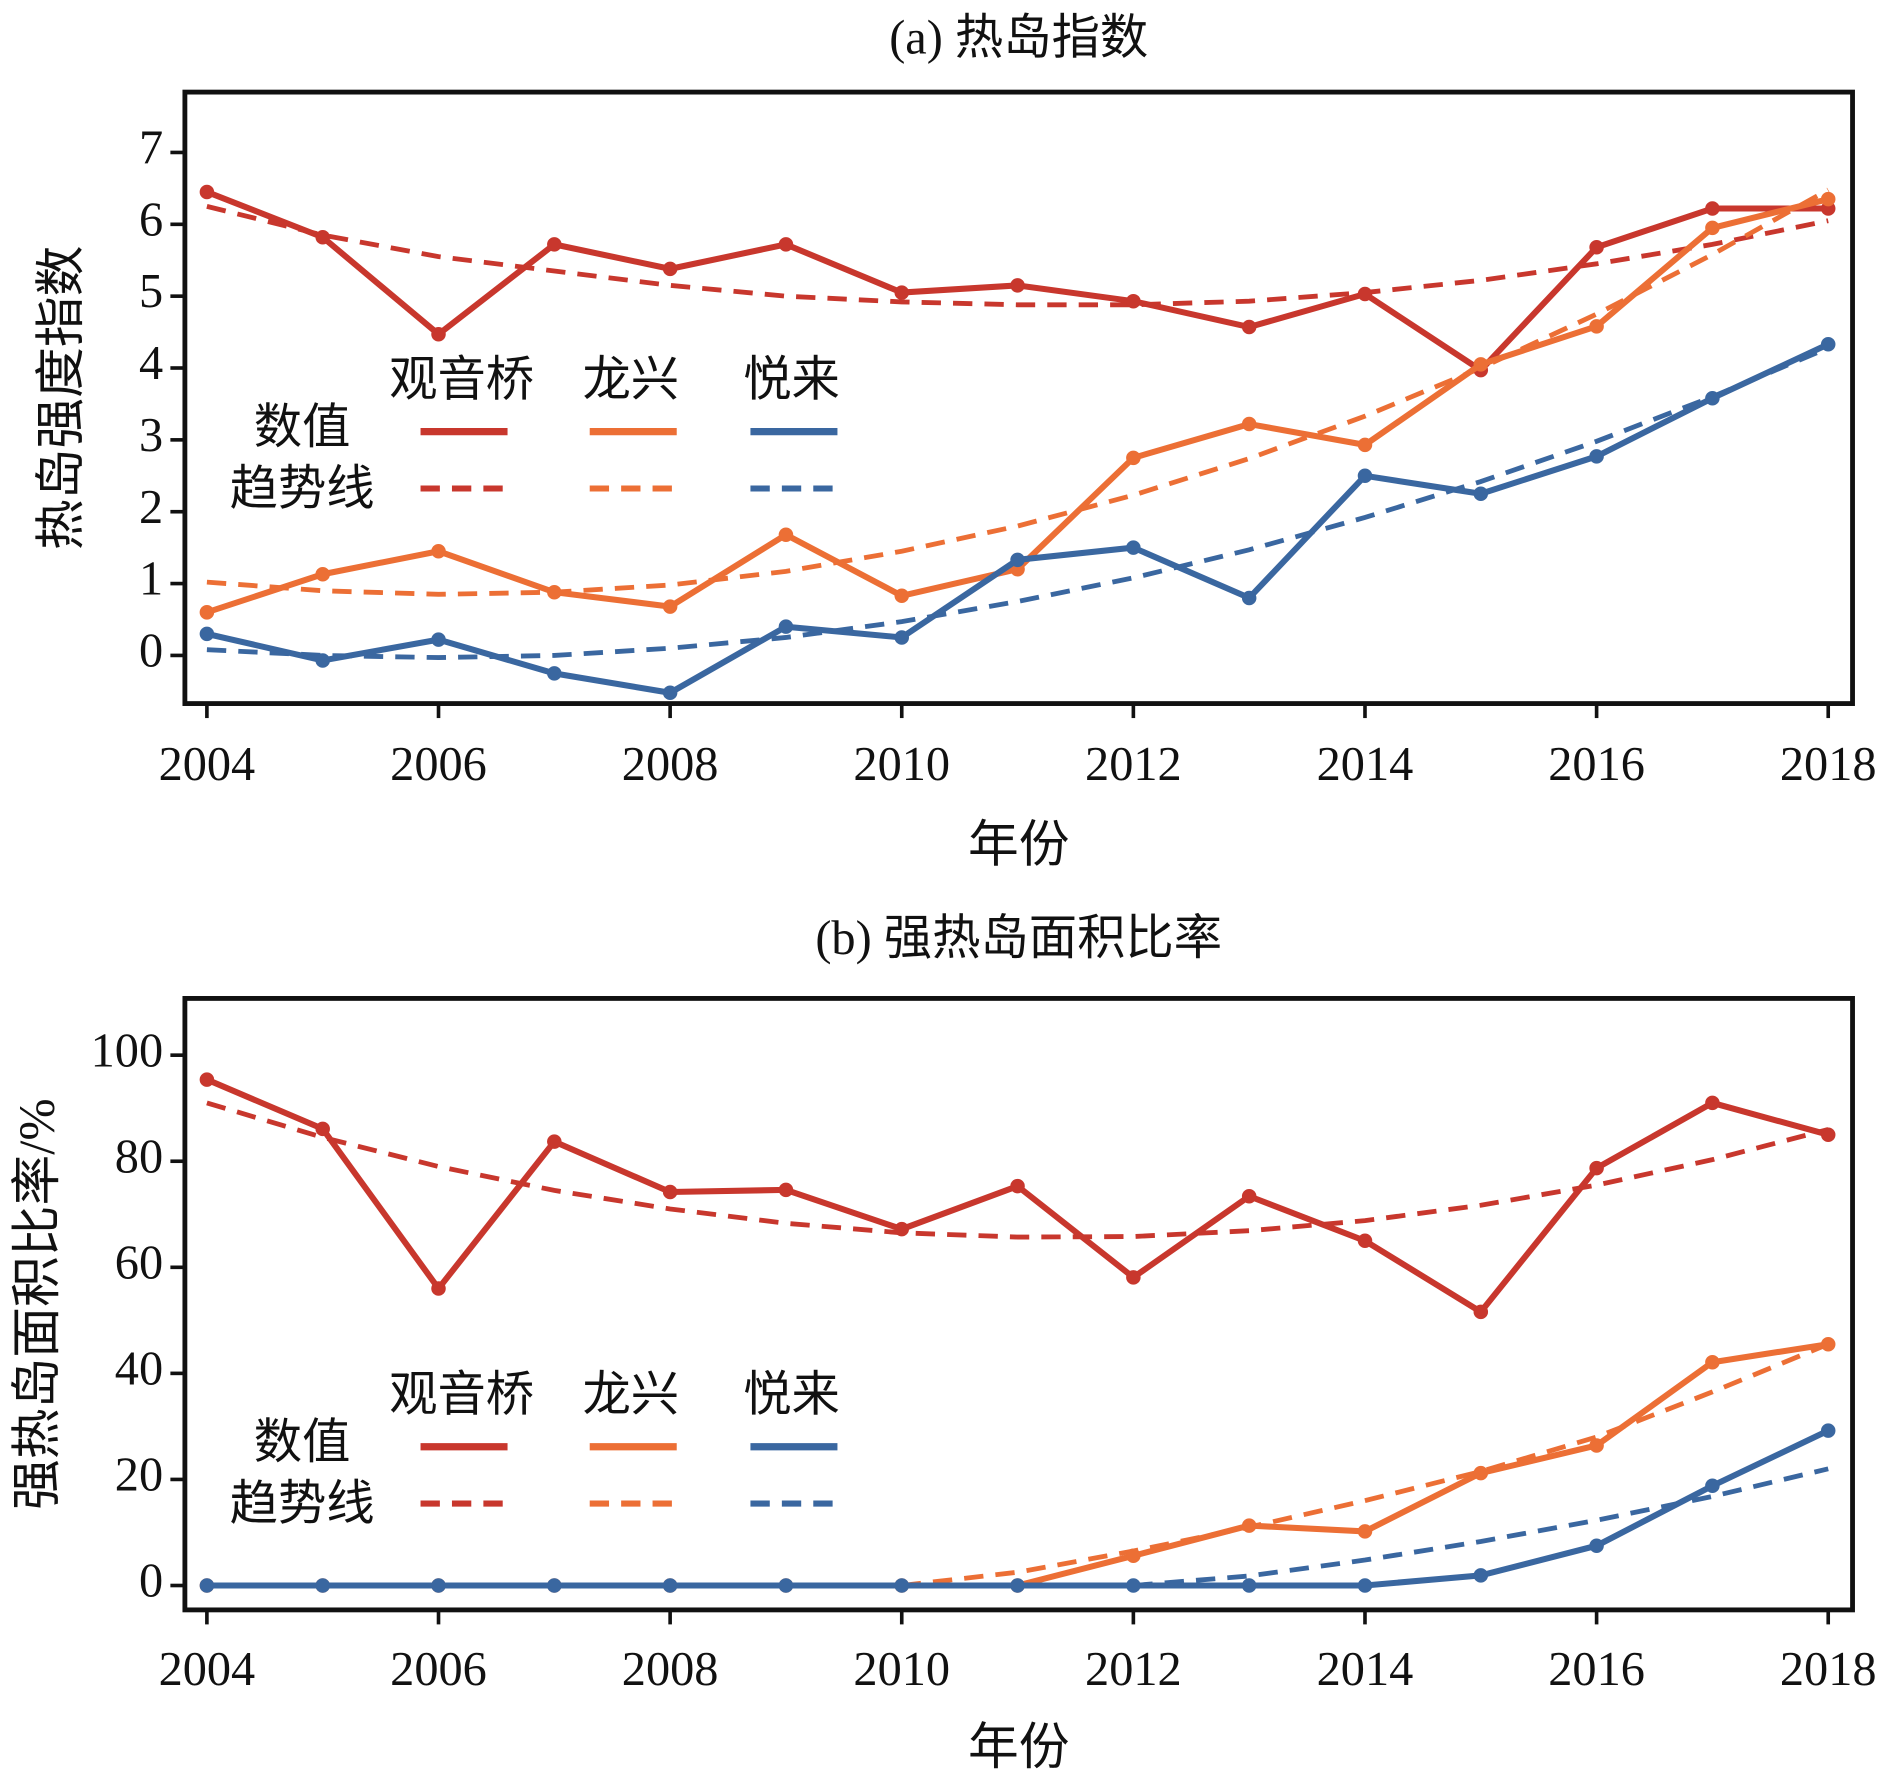  Describe the element at coordinates (151, 507) in the screenshot. I see `y-tick-label: 2` at that location.